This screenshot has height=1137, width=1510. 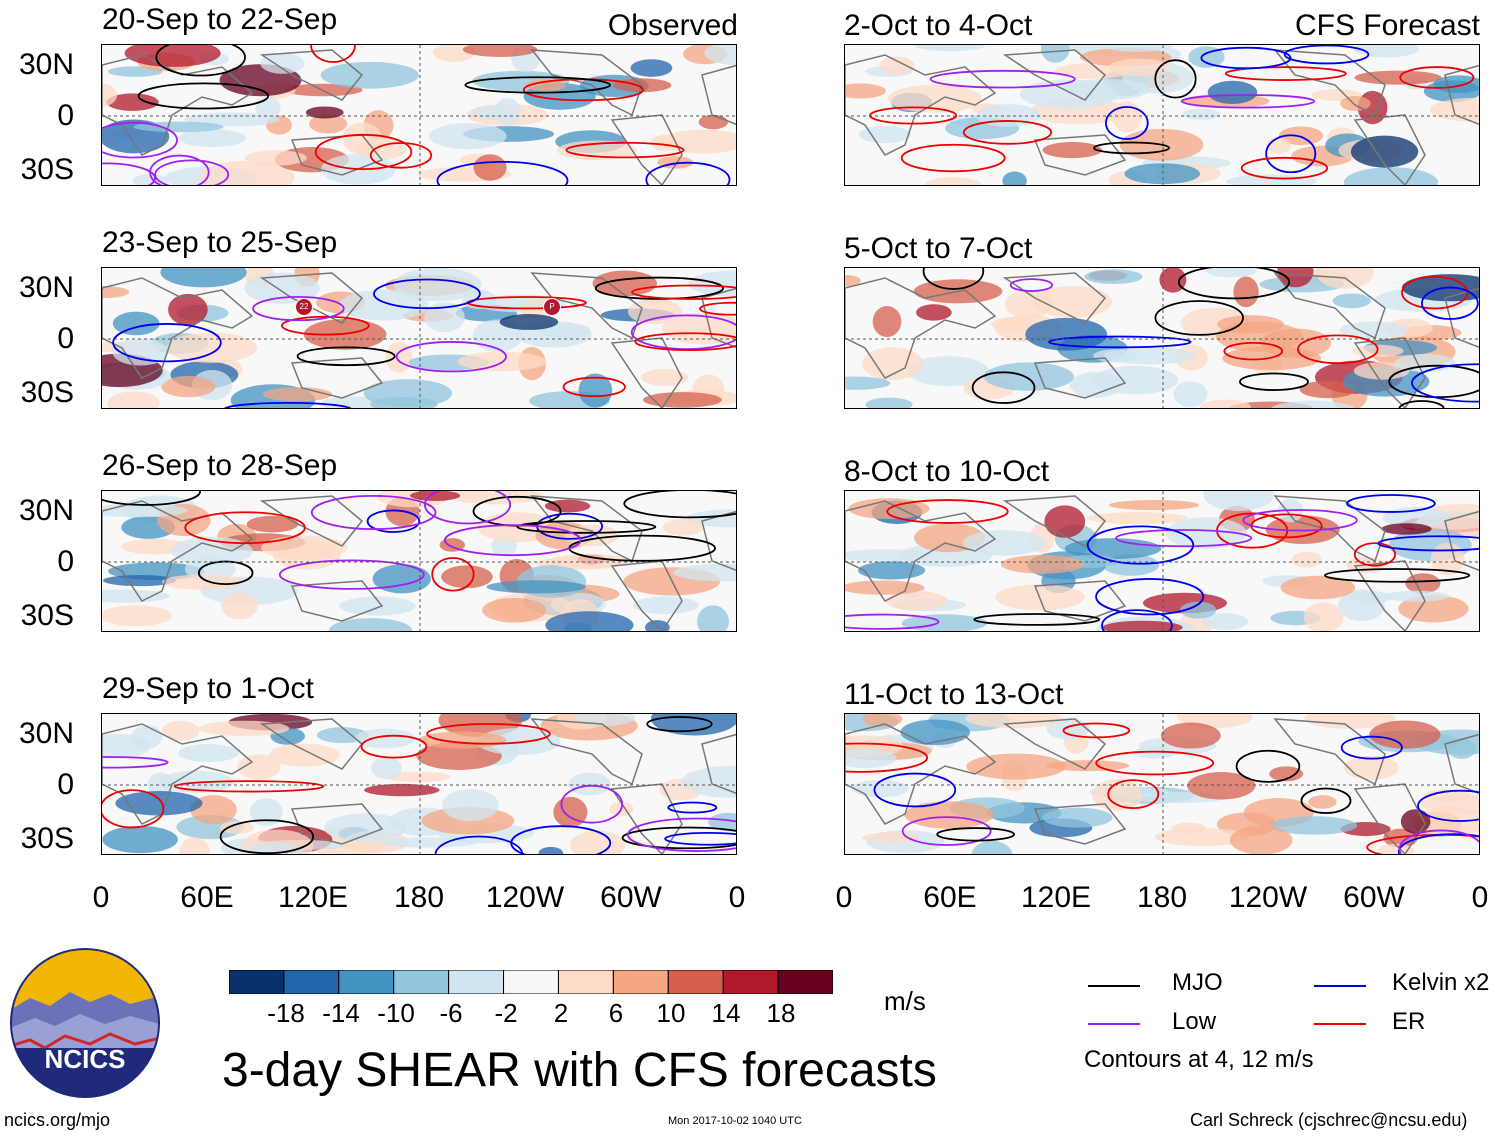 I want to click on colorbar-tick-label: -2, so click(x=506, y=1013).